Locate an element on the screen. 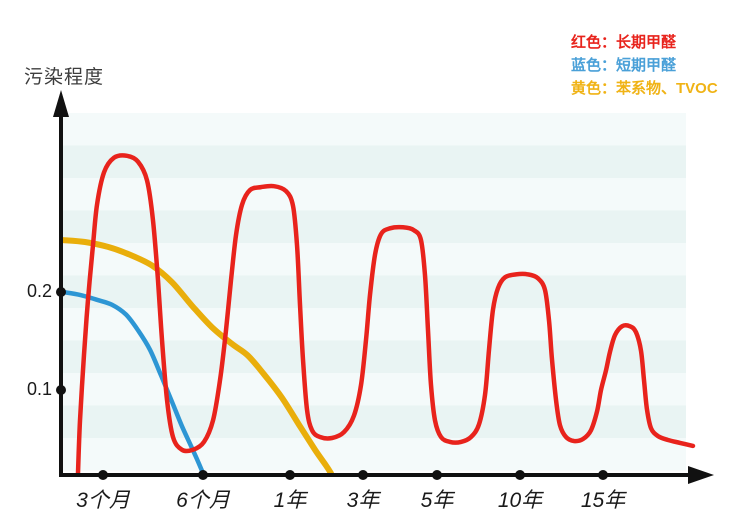  series-short-term-formaldehyde is located at coordinates (133, 382).